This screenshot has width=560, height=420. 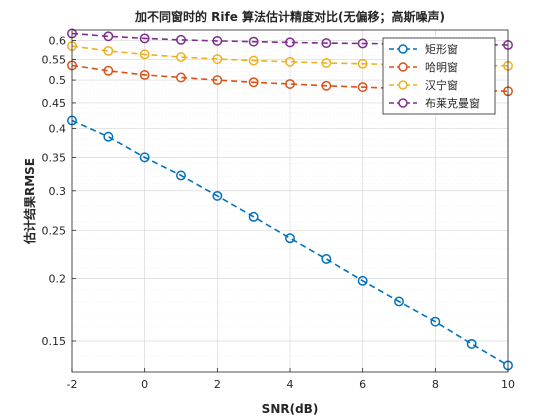 I want to click on x-tick-label: 6, so click(x=362, y=384).